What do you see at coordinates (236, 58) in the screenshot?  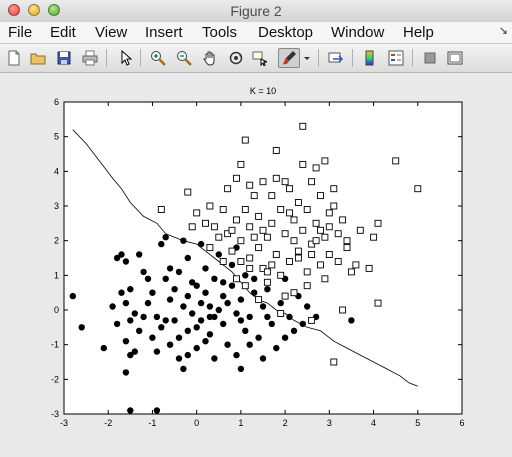 I see `rotate-3d-icon` at bounding box center [236, 58].